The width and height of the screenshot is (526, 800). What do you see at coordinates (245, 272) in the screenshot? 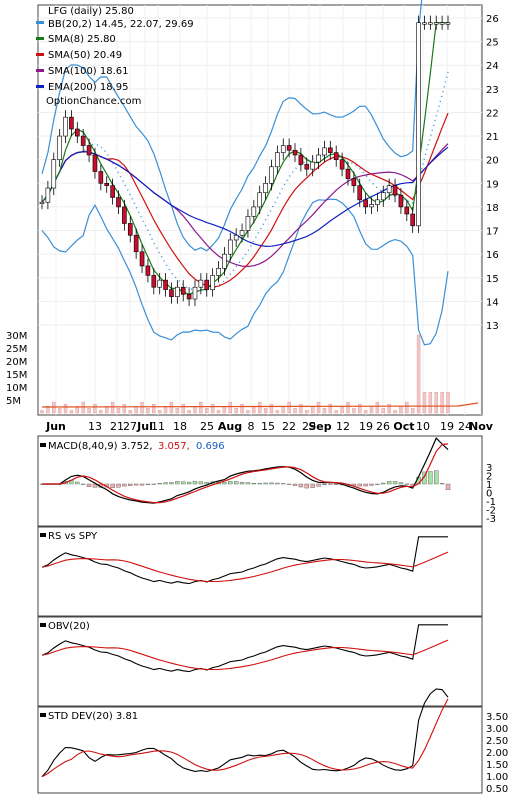
I see `bb-lower-line` at bounding box center [245, 272].